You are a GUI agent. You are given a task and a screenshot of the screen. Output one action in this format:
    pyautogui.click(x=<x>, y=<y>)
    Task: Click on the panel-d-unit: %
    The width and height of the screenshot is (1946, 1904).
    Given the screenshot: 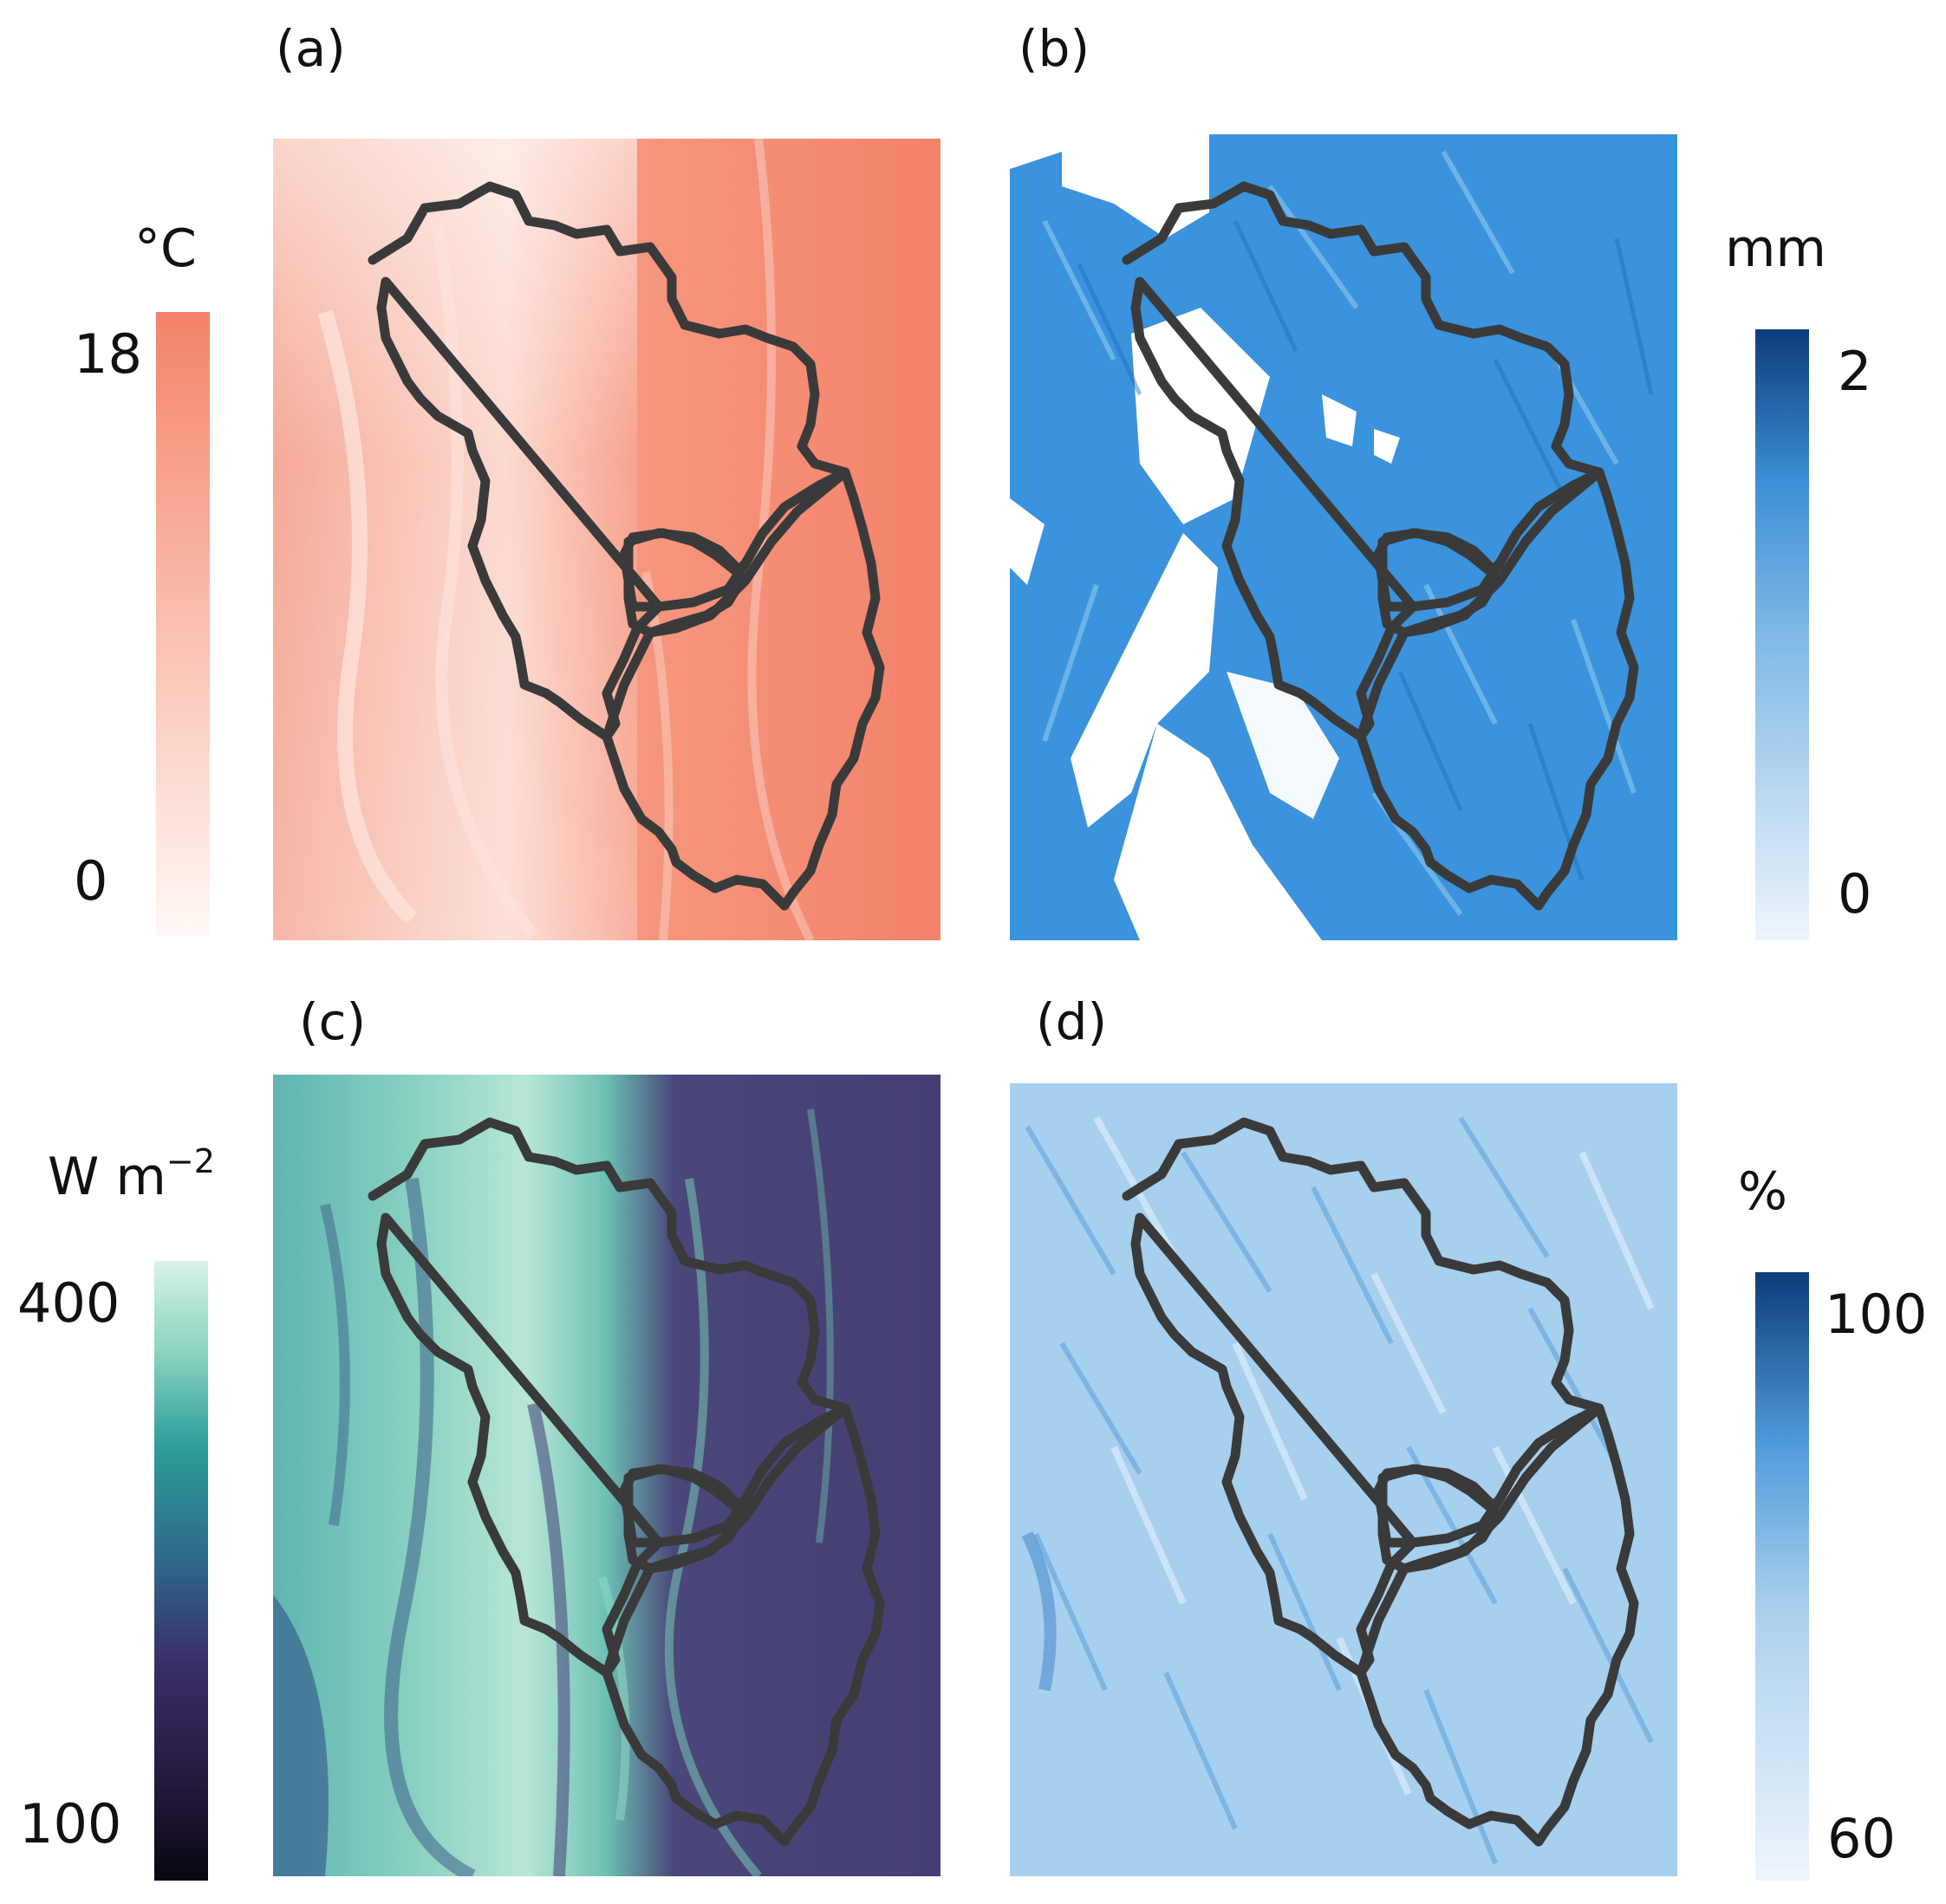 What is the action you would take?
    pyautogui.click(x=1763, y=1191)
    